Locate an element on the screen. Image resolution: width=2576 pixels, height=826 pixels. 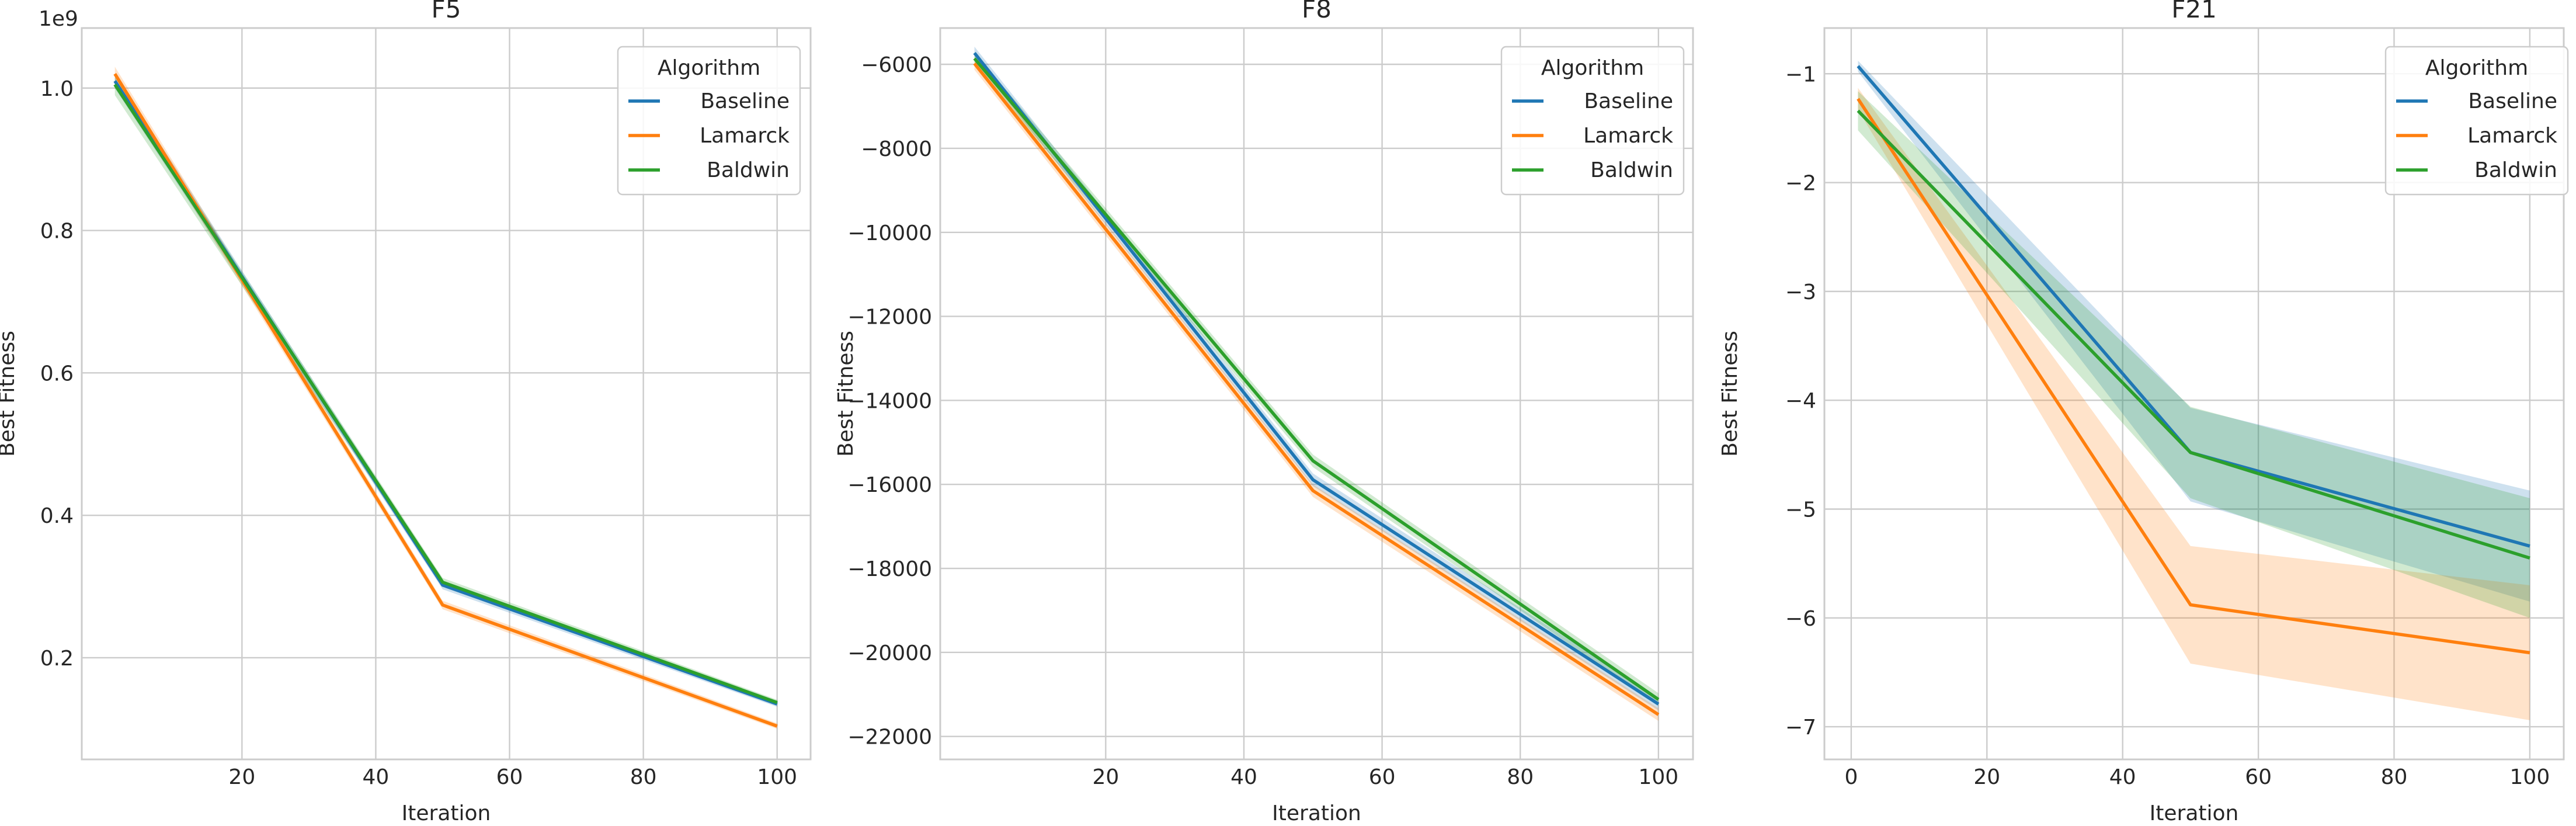
y-tick-label: −14000 is located at coordinates (890, 401).